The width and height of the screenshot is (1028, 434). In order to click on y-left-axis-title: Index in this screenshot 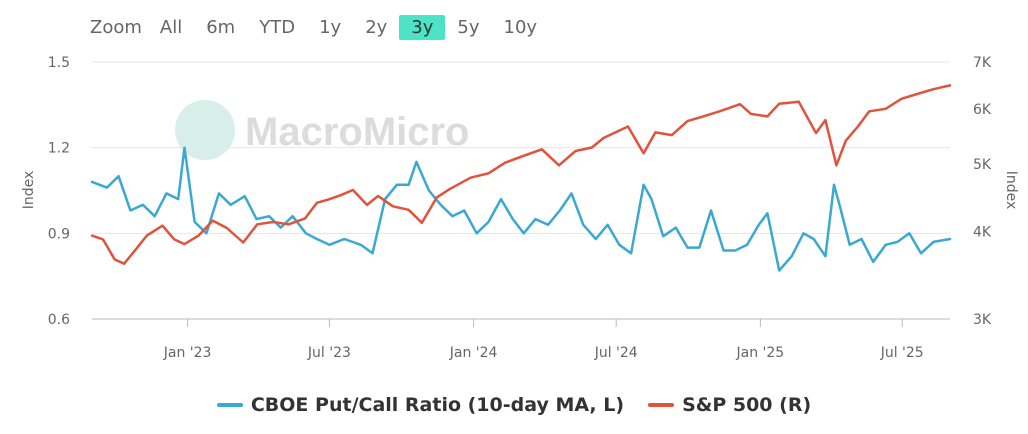, I will do `click(29, 190)`.